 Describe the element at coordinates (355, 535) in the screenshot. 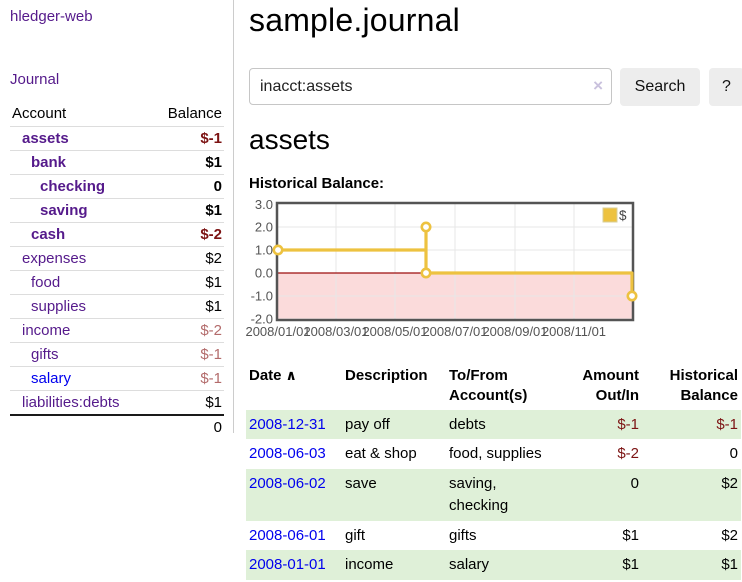

I see `transaction-description: gift` at that location.